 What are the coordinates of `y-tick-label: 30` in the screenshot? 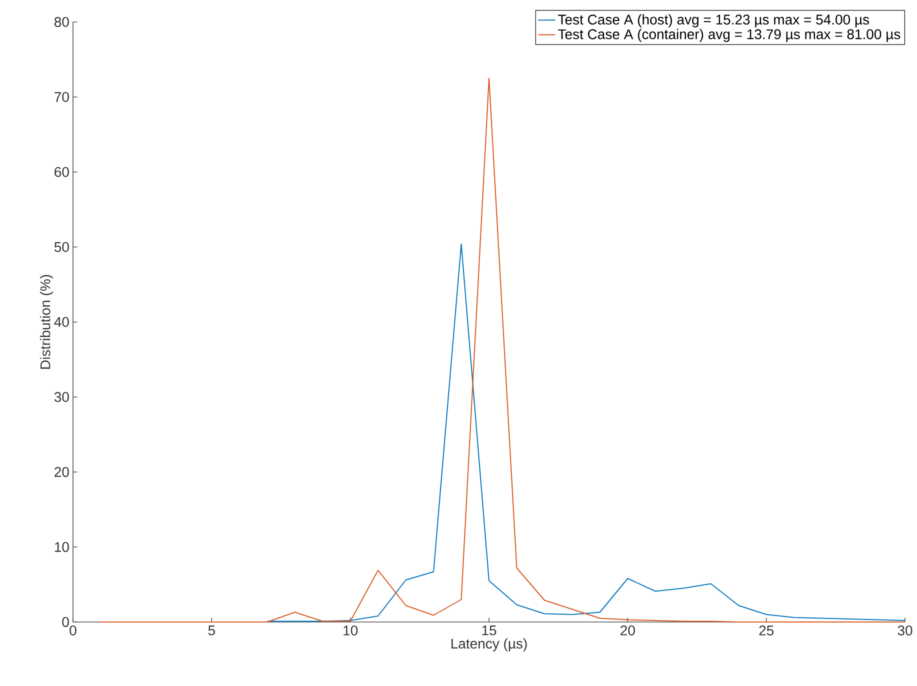 It's located at (61, 397).